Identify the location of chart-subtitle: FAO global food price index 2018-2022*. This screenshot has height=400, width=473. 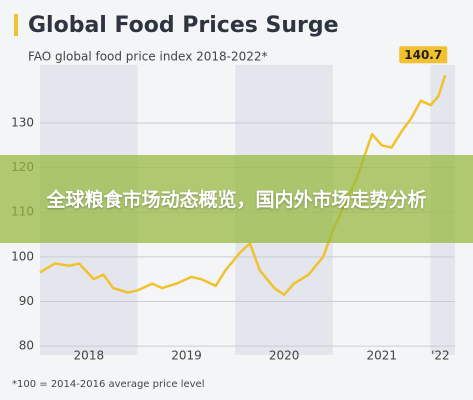
(148, 57).